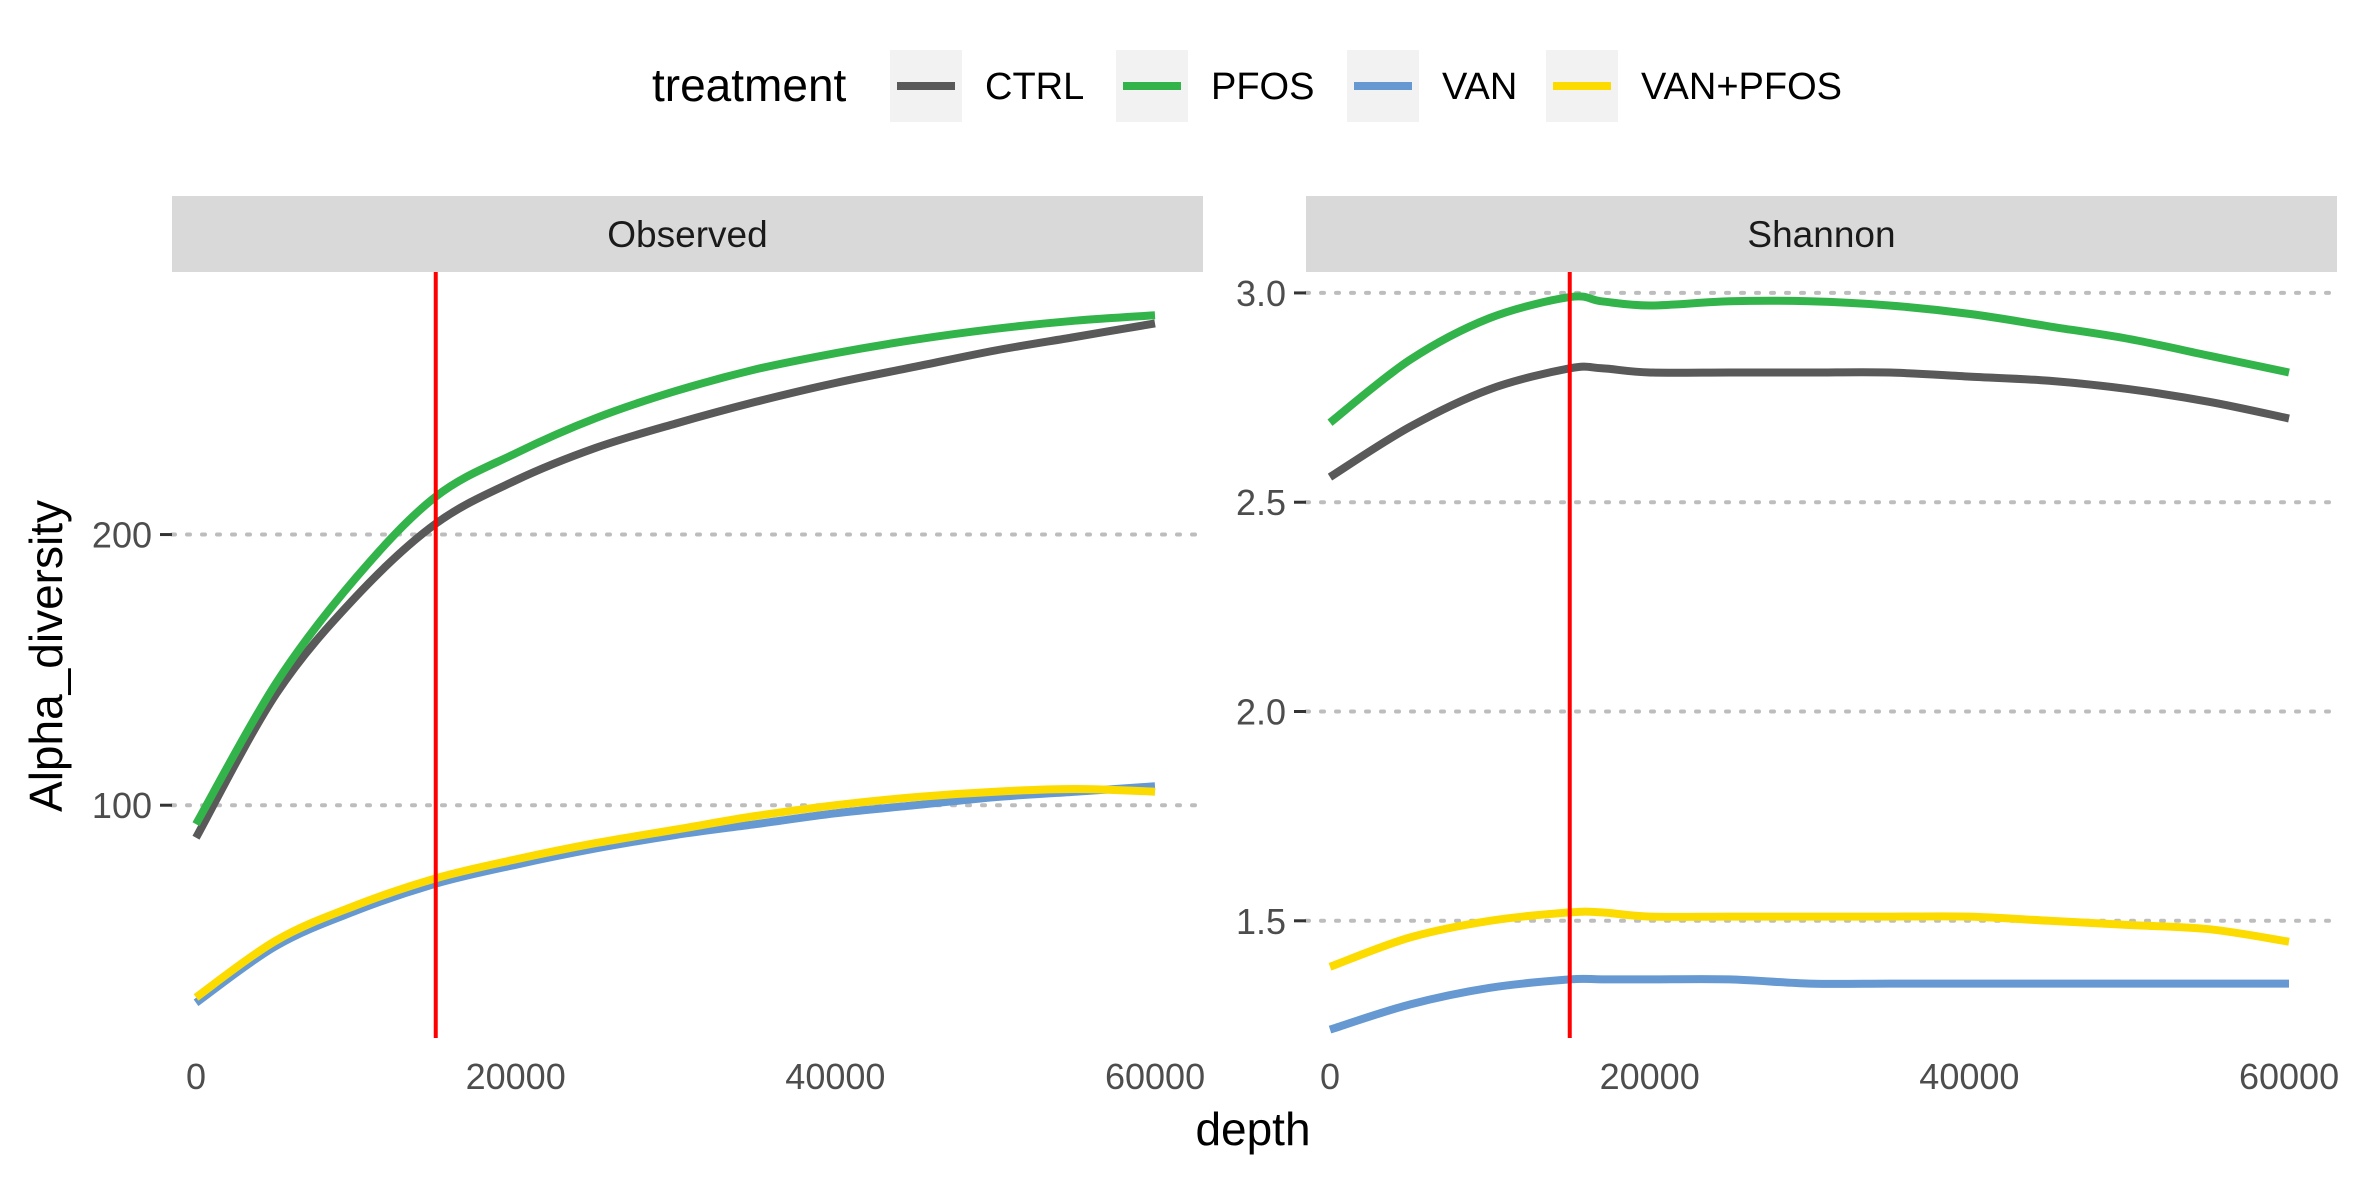 The image size is (2362, 1181). What do you see at coordinates (1261, 502) in the screenshot?
I see `y-tick-label-shannon: 2.5` at bounding box center [1261, 502].